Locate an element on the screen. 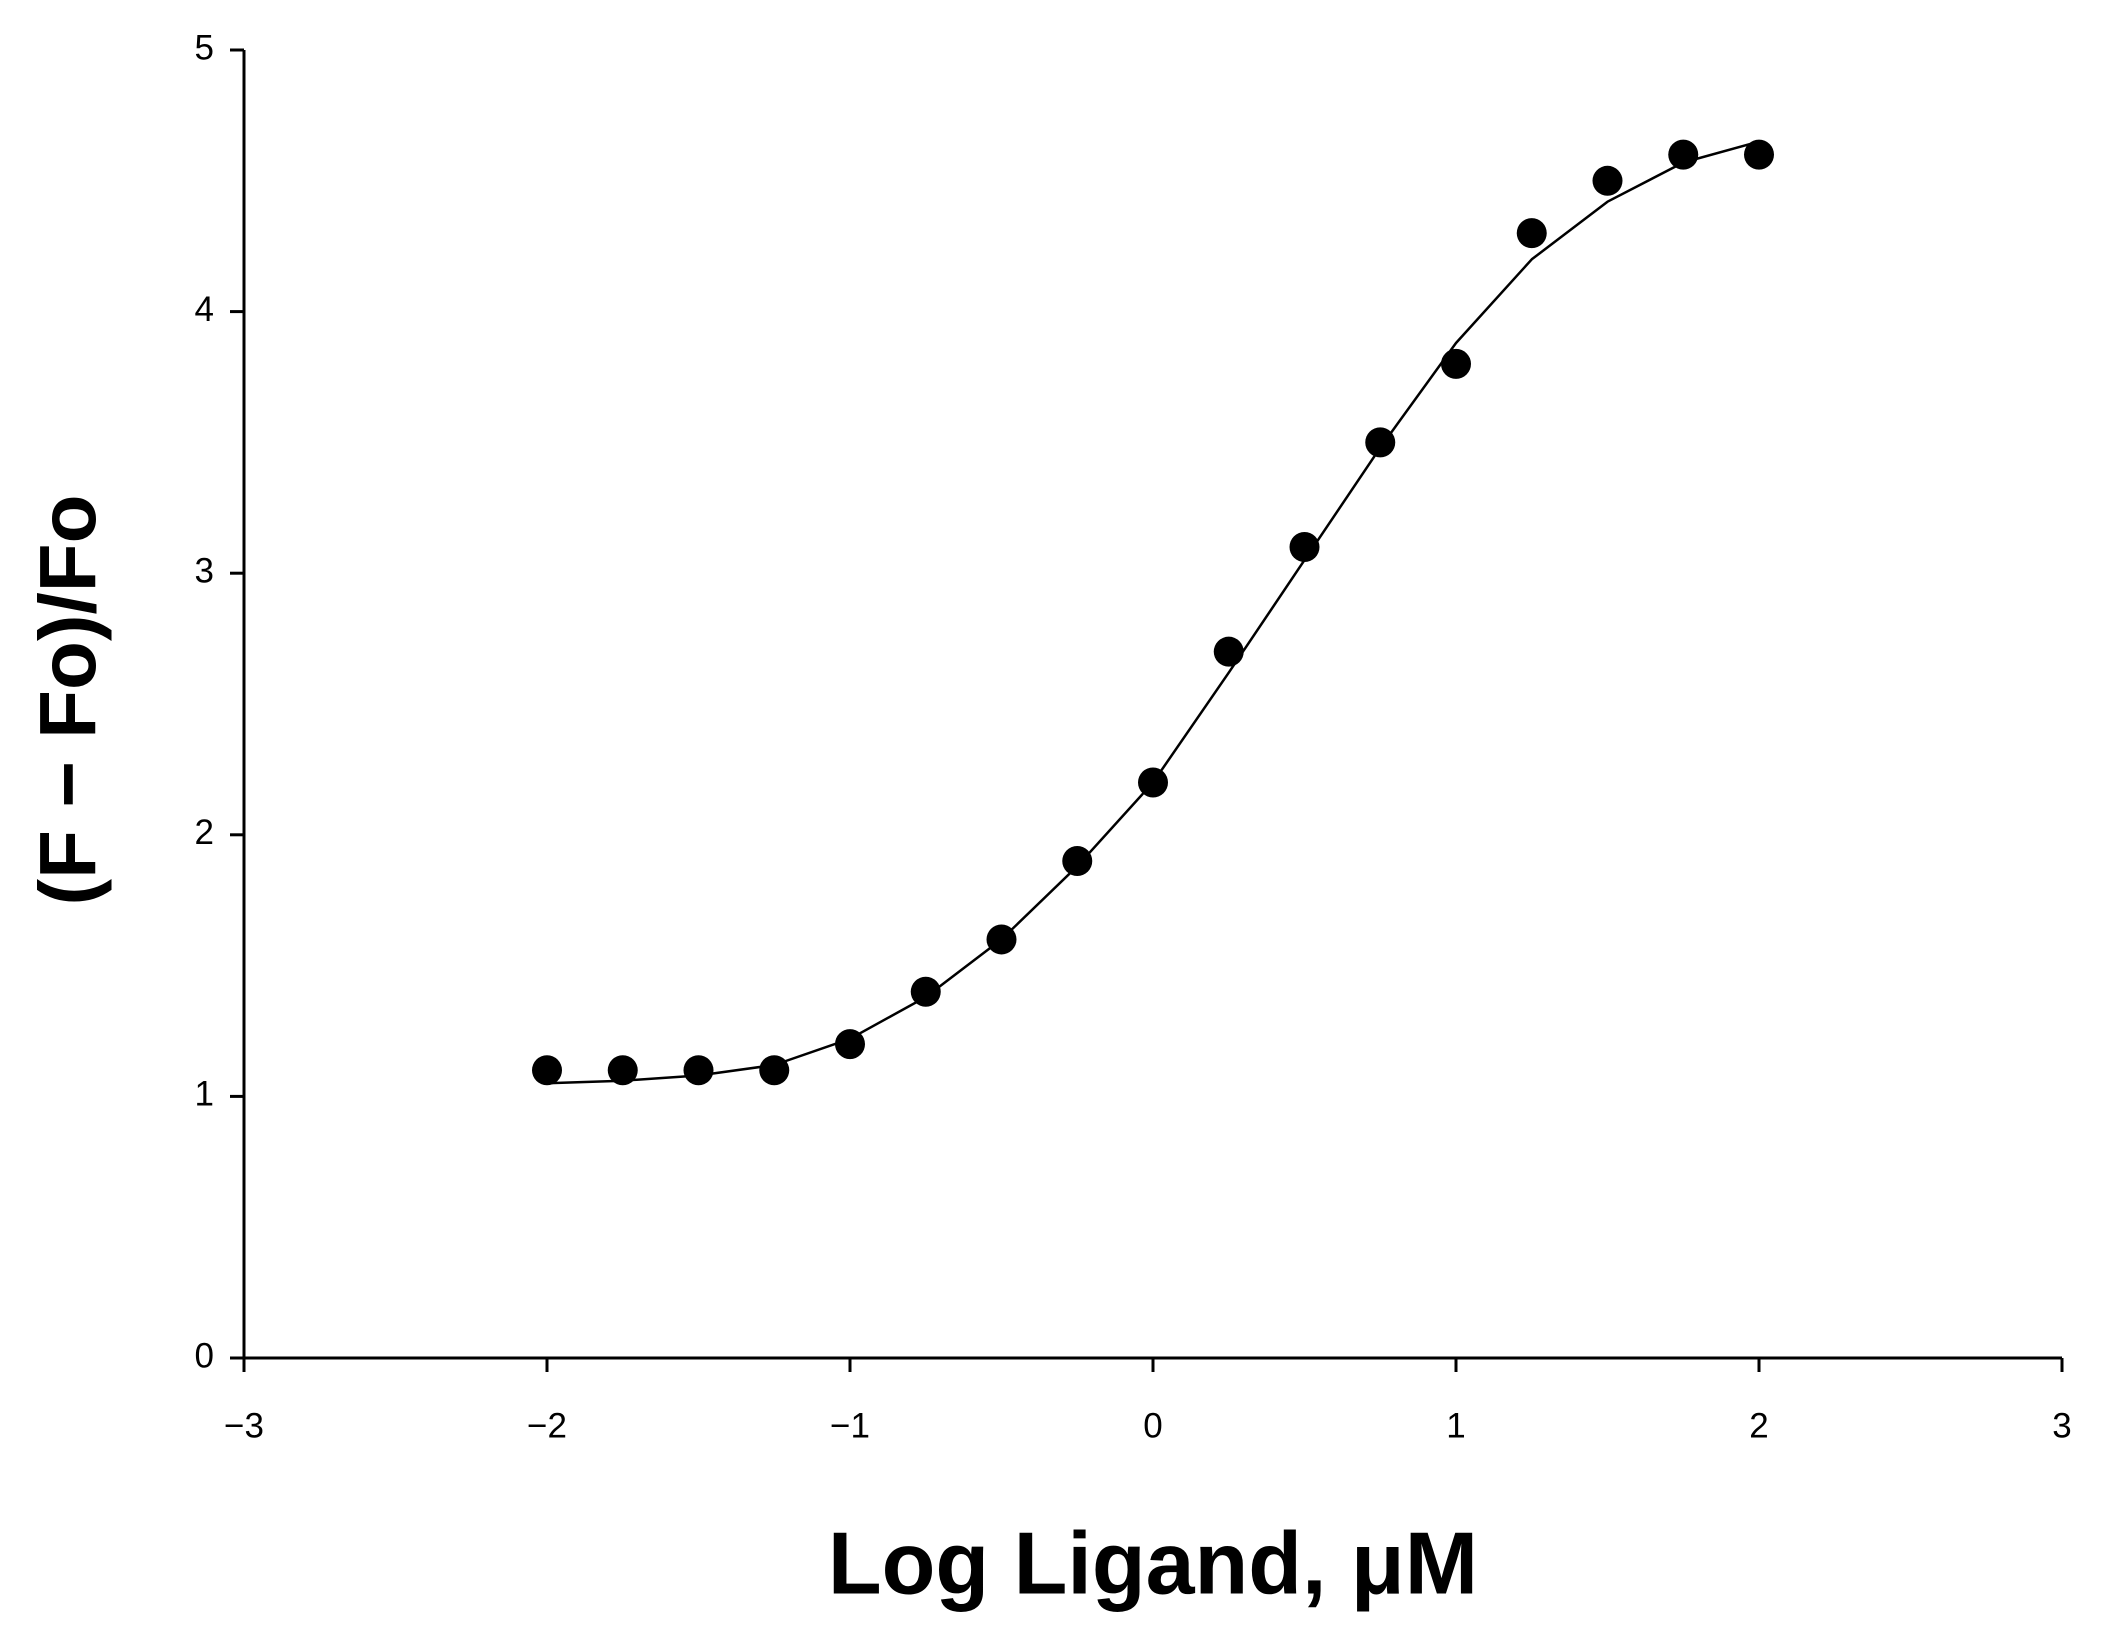 This screenshot has width=2101, height=1636. x-tick-label: −1 is located at coordinates (850, 1425).